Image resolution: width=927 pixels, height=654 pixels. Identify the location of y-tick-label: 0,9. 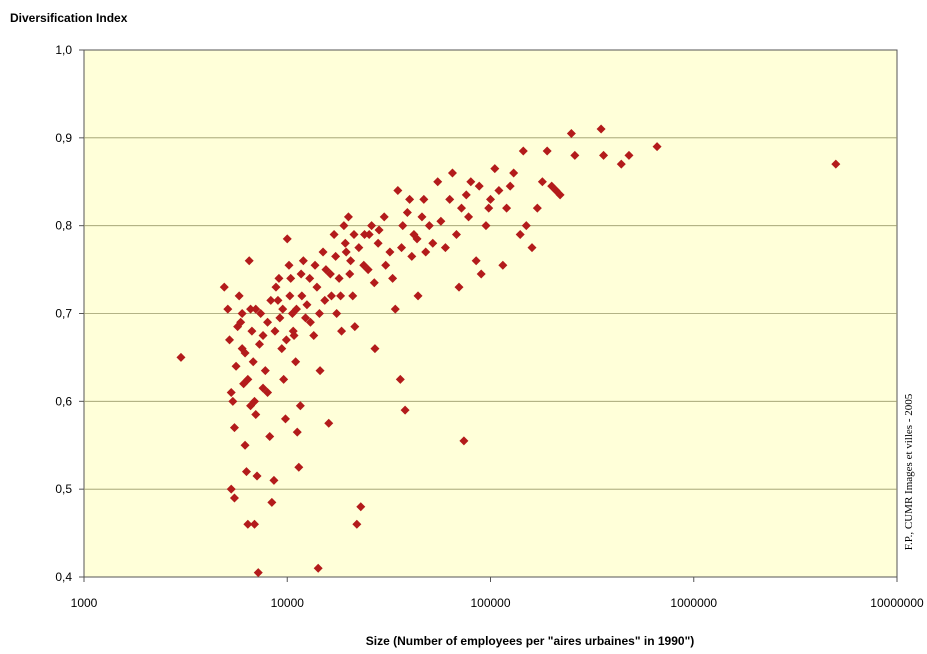
(63, 138).